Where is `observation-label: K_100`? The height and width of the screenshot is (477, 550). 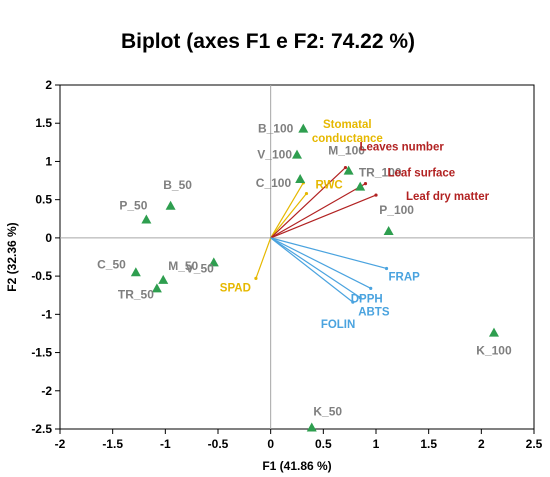
observation-label: K_100 is located at coordinates (494, 351).